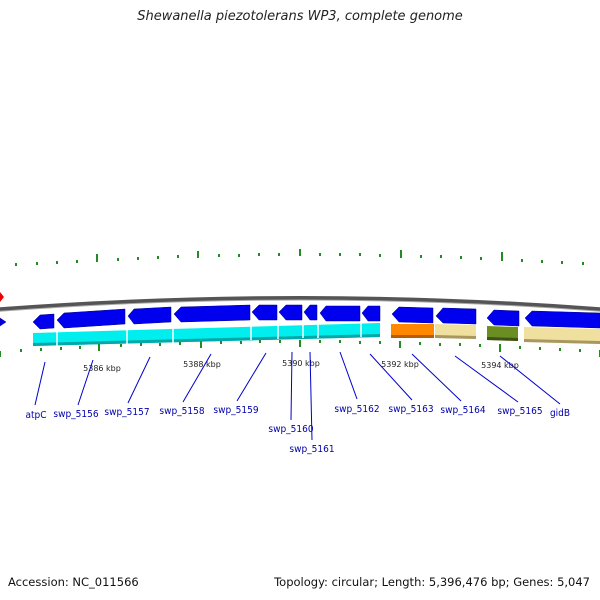 The image size is (600, 600). What do you see at coordinates (560, 413) in the screenshot?
I see `gene-label-gidB: gidB` at bounding box center [560, 413].